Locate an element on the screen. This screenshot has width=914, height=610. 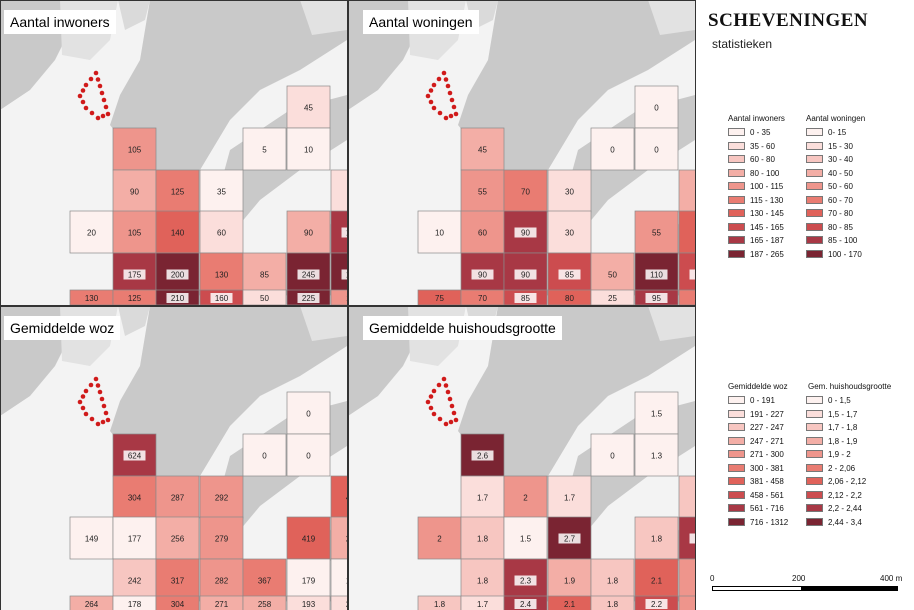
legend-label: 15 - 30 is located at coordinates (840, 146).